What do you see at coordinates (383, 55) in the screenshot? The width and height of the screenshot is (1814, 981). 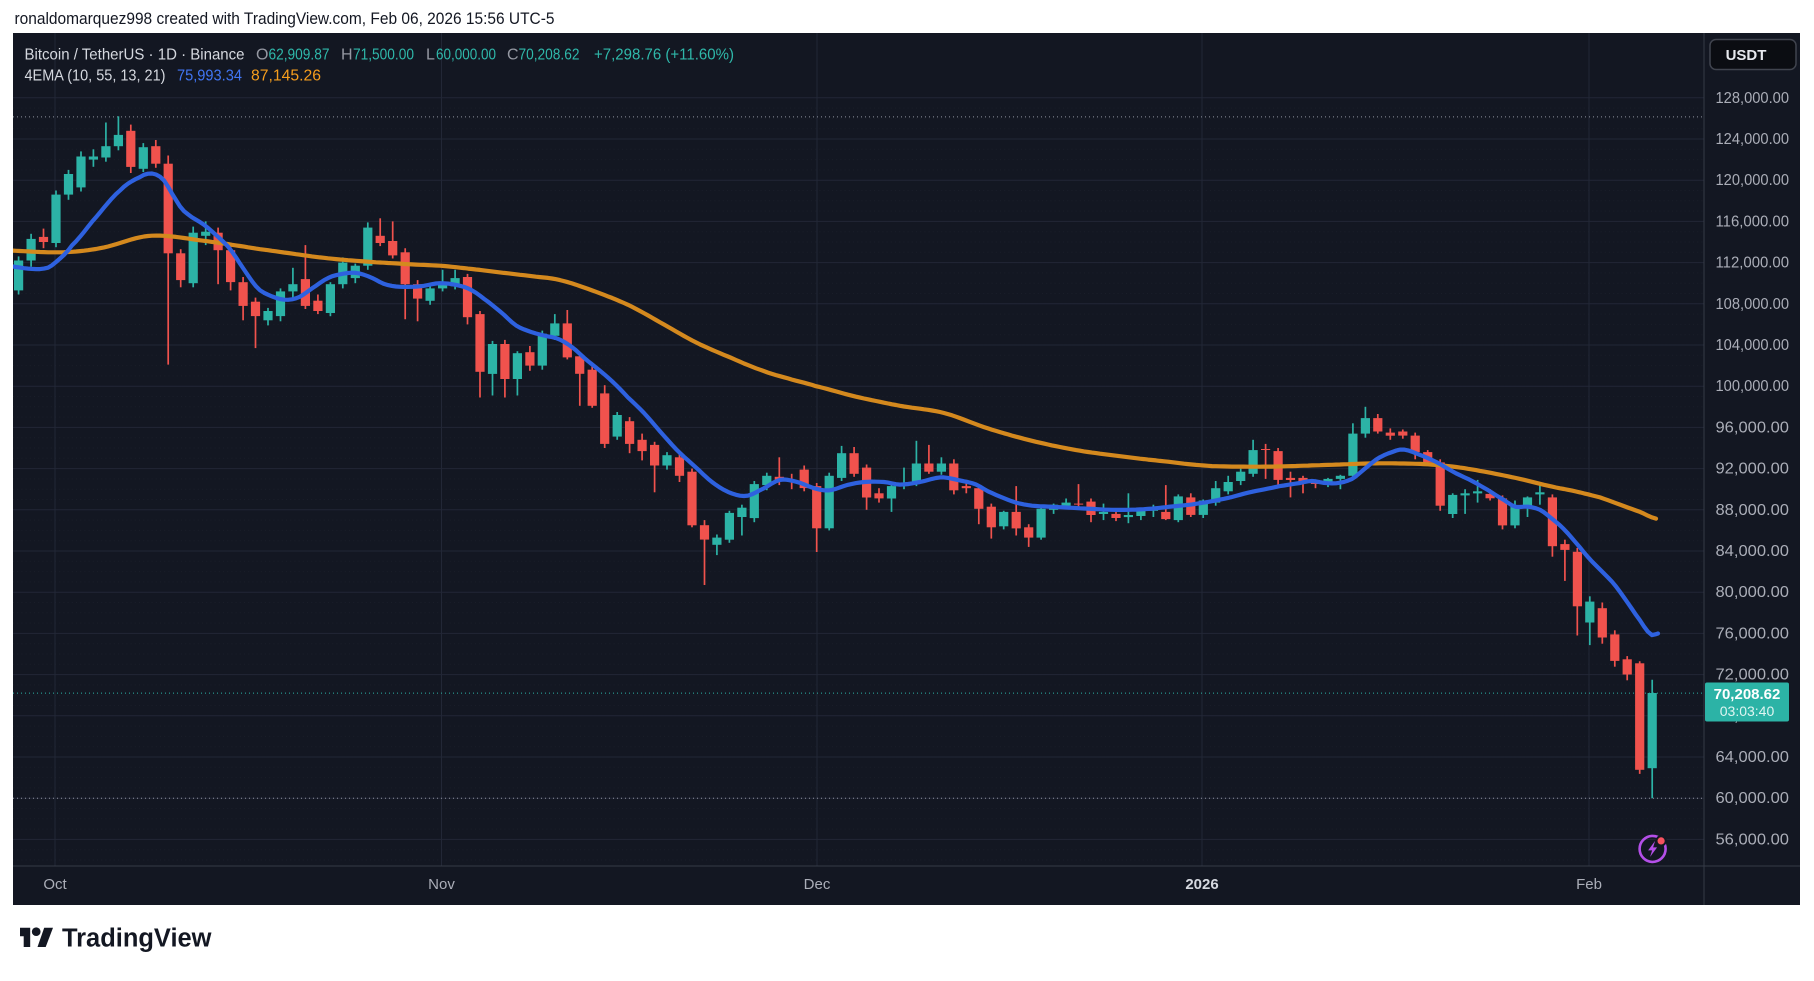 I see `svg-text: 71,500.00` at bounding box center [383, 55].